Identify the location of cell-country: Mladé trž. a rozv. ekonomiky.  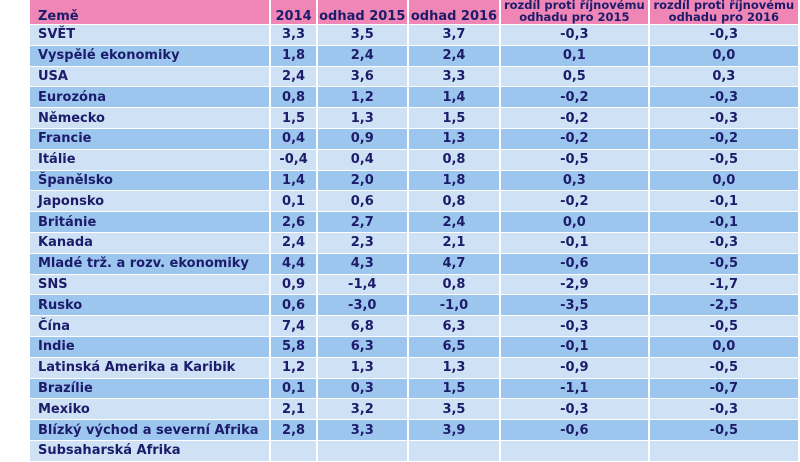
(150, 263).